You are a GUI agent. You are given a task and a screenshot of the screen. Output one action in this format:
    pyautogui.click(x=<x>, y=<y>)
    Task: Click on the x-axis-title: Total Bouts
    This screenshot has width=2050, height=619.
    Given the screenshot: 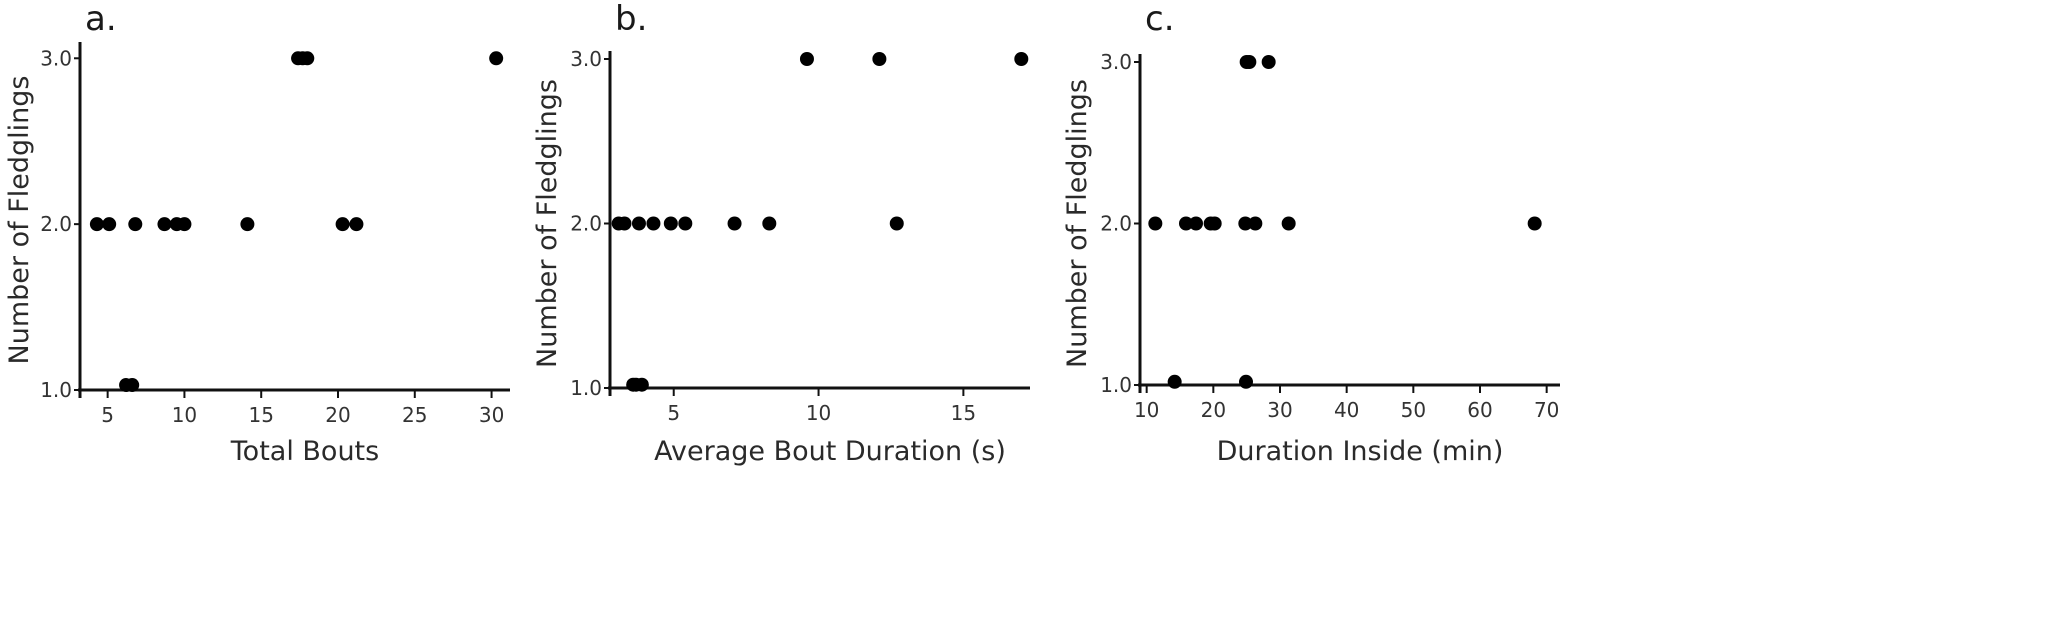 What is the action you would take?
    pyautogui.click(x=304, y=451)
    